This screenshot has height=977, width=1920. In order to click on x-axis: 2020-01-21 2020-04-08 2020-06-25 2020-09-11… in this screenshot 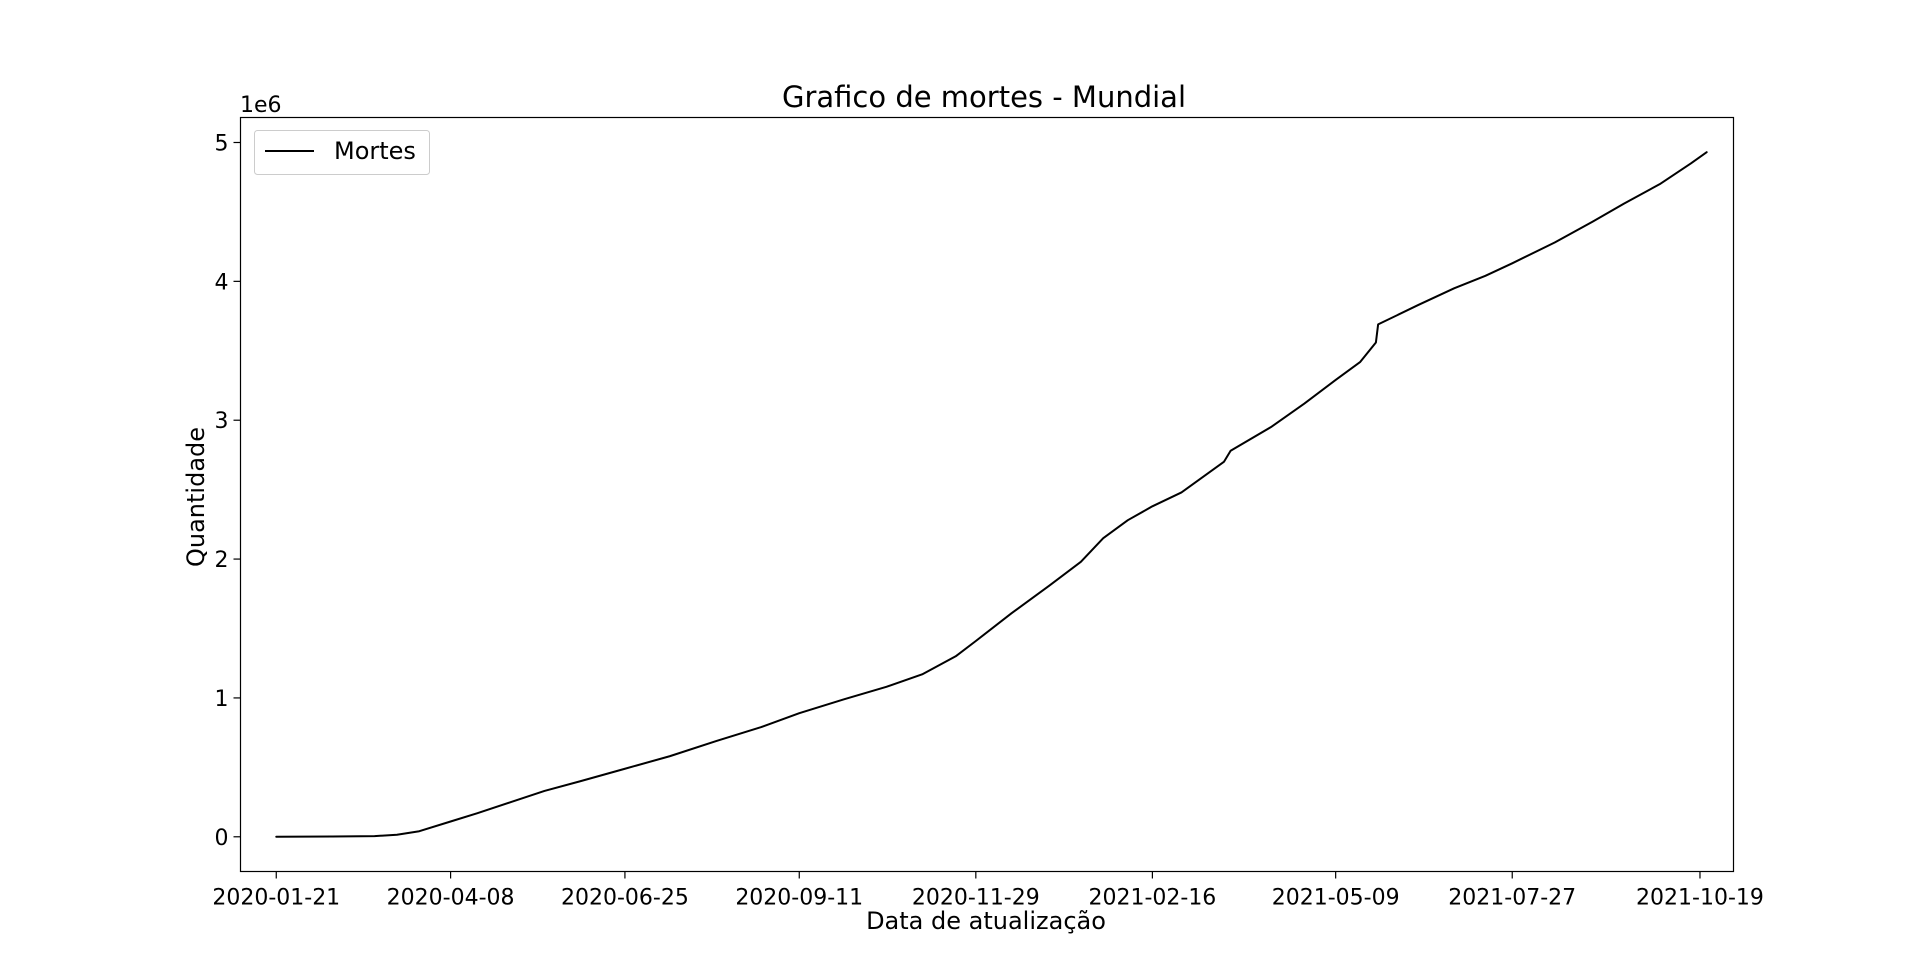, I will do `click(988, 891)`.